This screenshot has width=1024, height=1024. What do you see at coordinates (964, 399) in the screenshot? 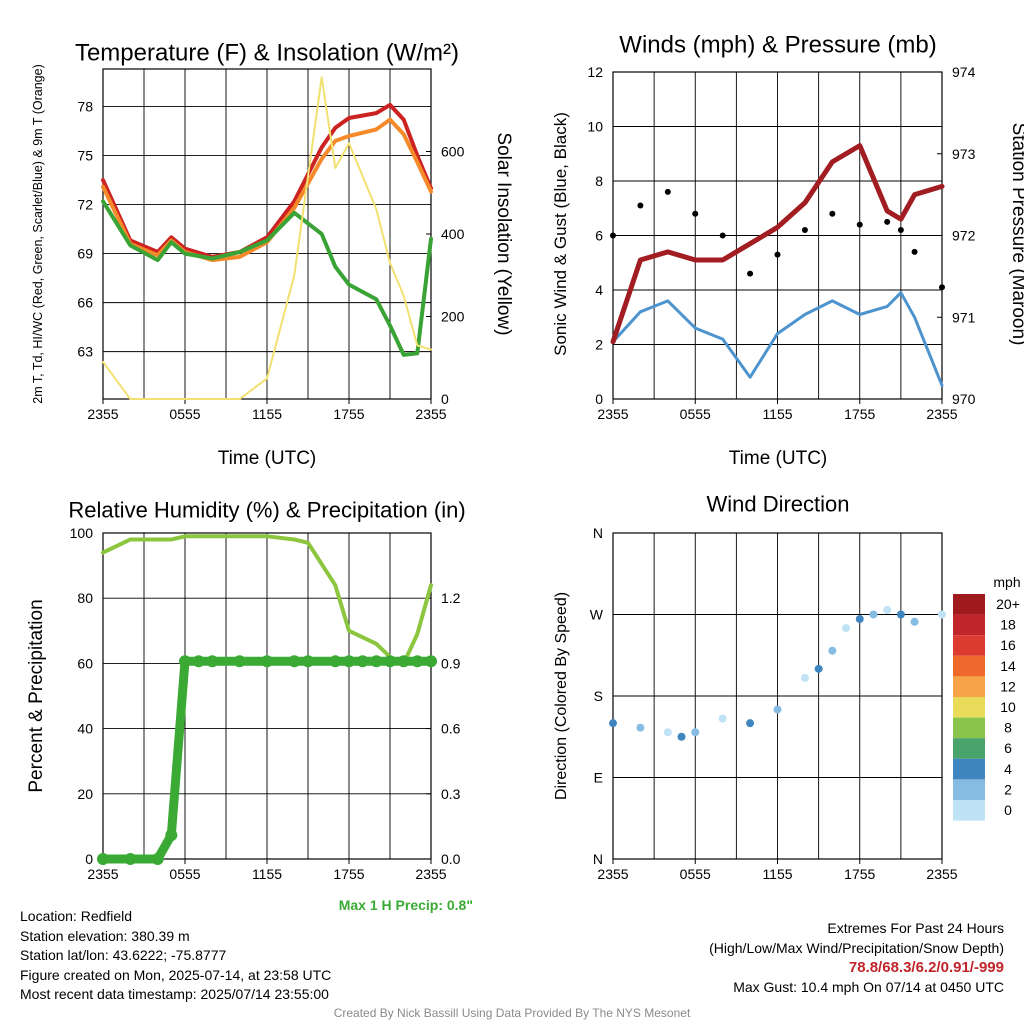
I see `y2-tick-label: 970` at bounding box center [964, 399].